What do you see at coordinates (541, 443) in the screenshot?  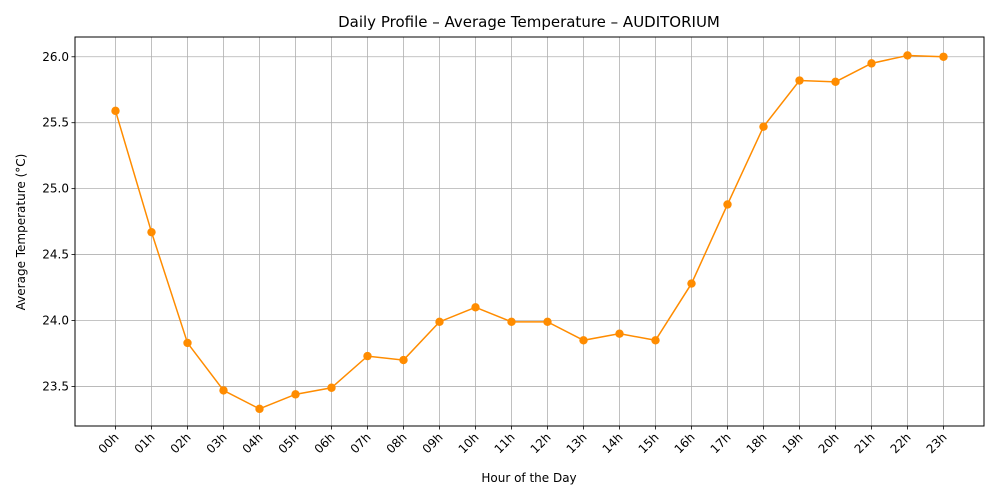 I see `x-tick-label: 12h` at bounding box center [541, 443].